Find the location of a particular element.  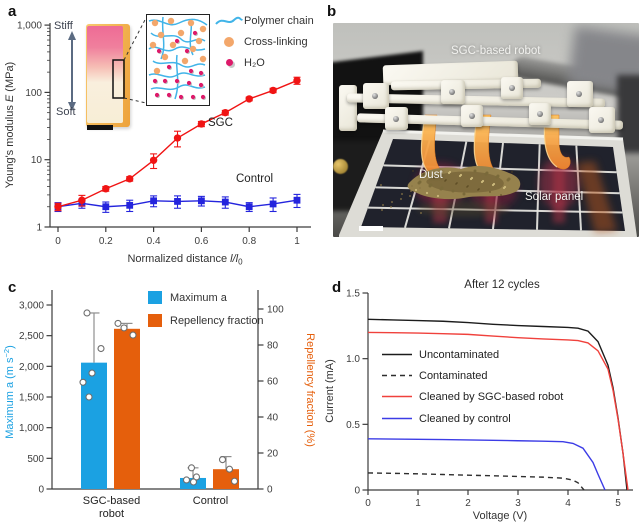

polymer-network-inset-box is located at coordinates (178, 60).